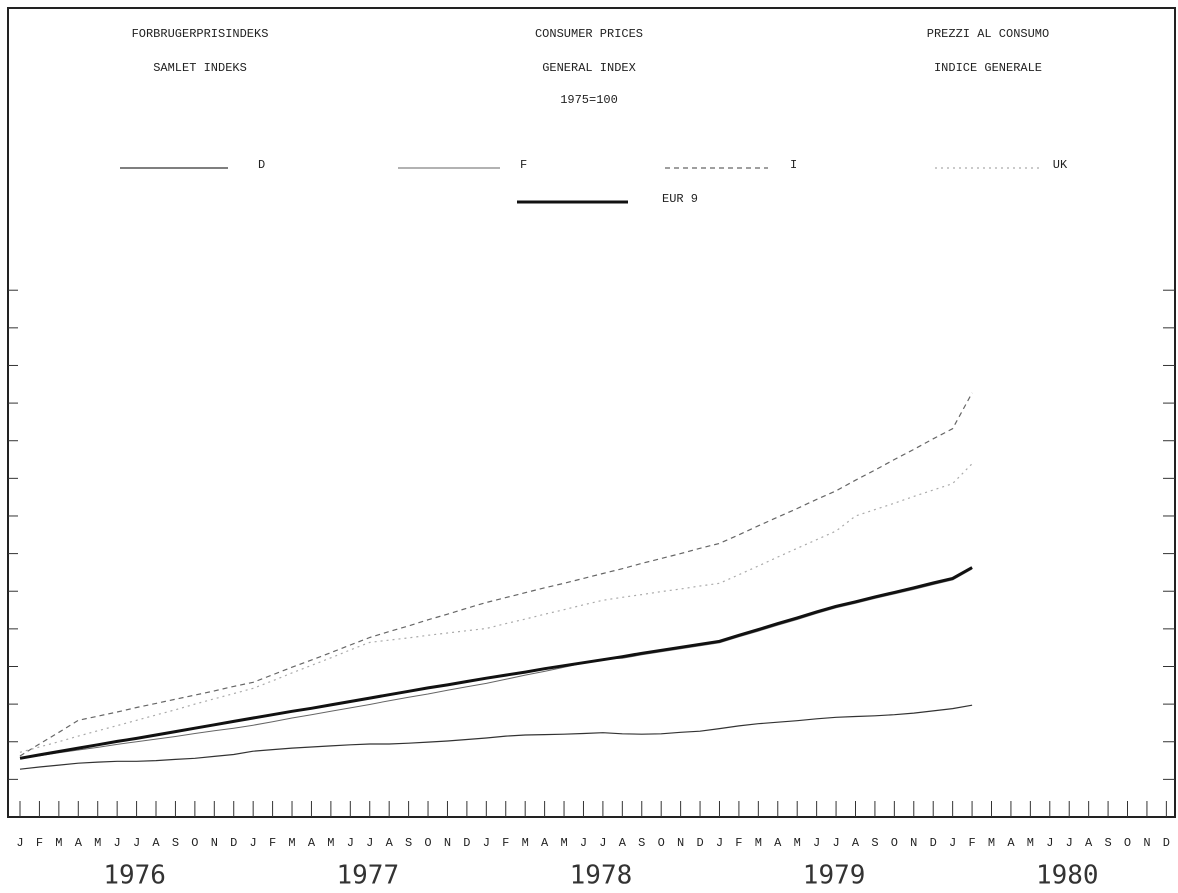 This screenshot has height=893, width=1178. I want to click on header-text: GENERAL INDEX, so click(589, 68).